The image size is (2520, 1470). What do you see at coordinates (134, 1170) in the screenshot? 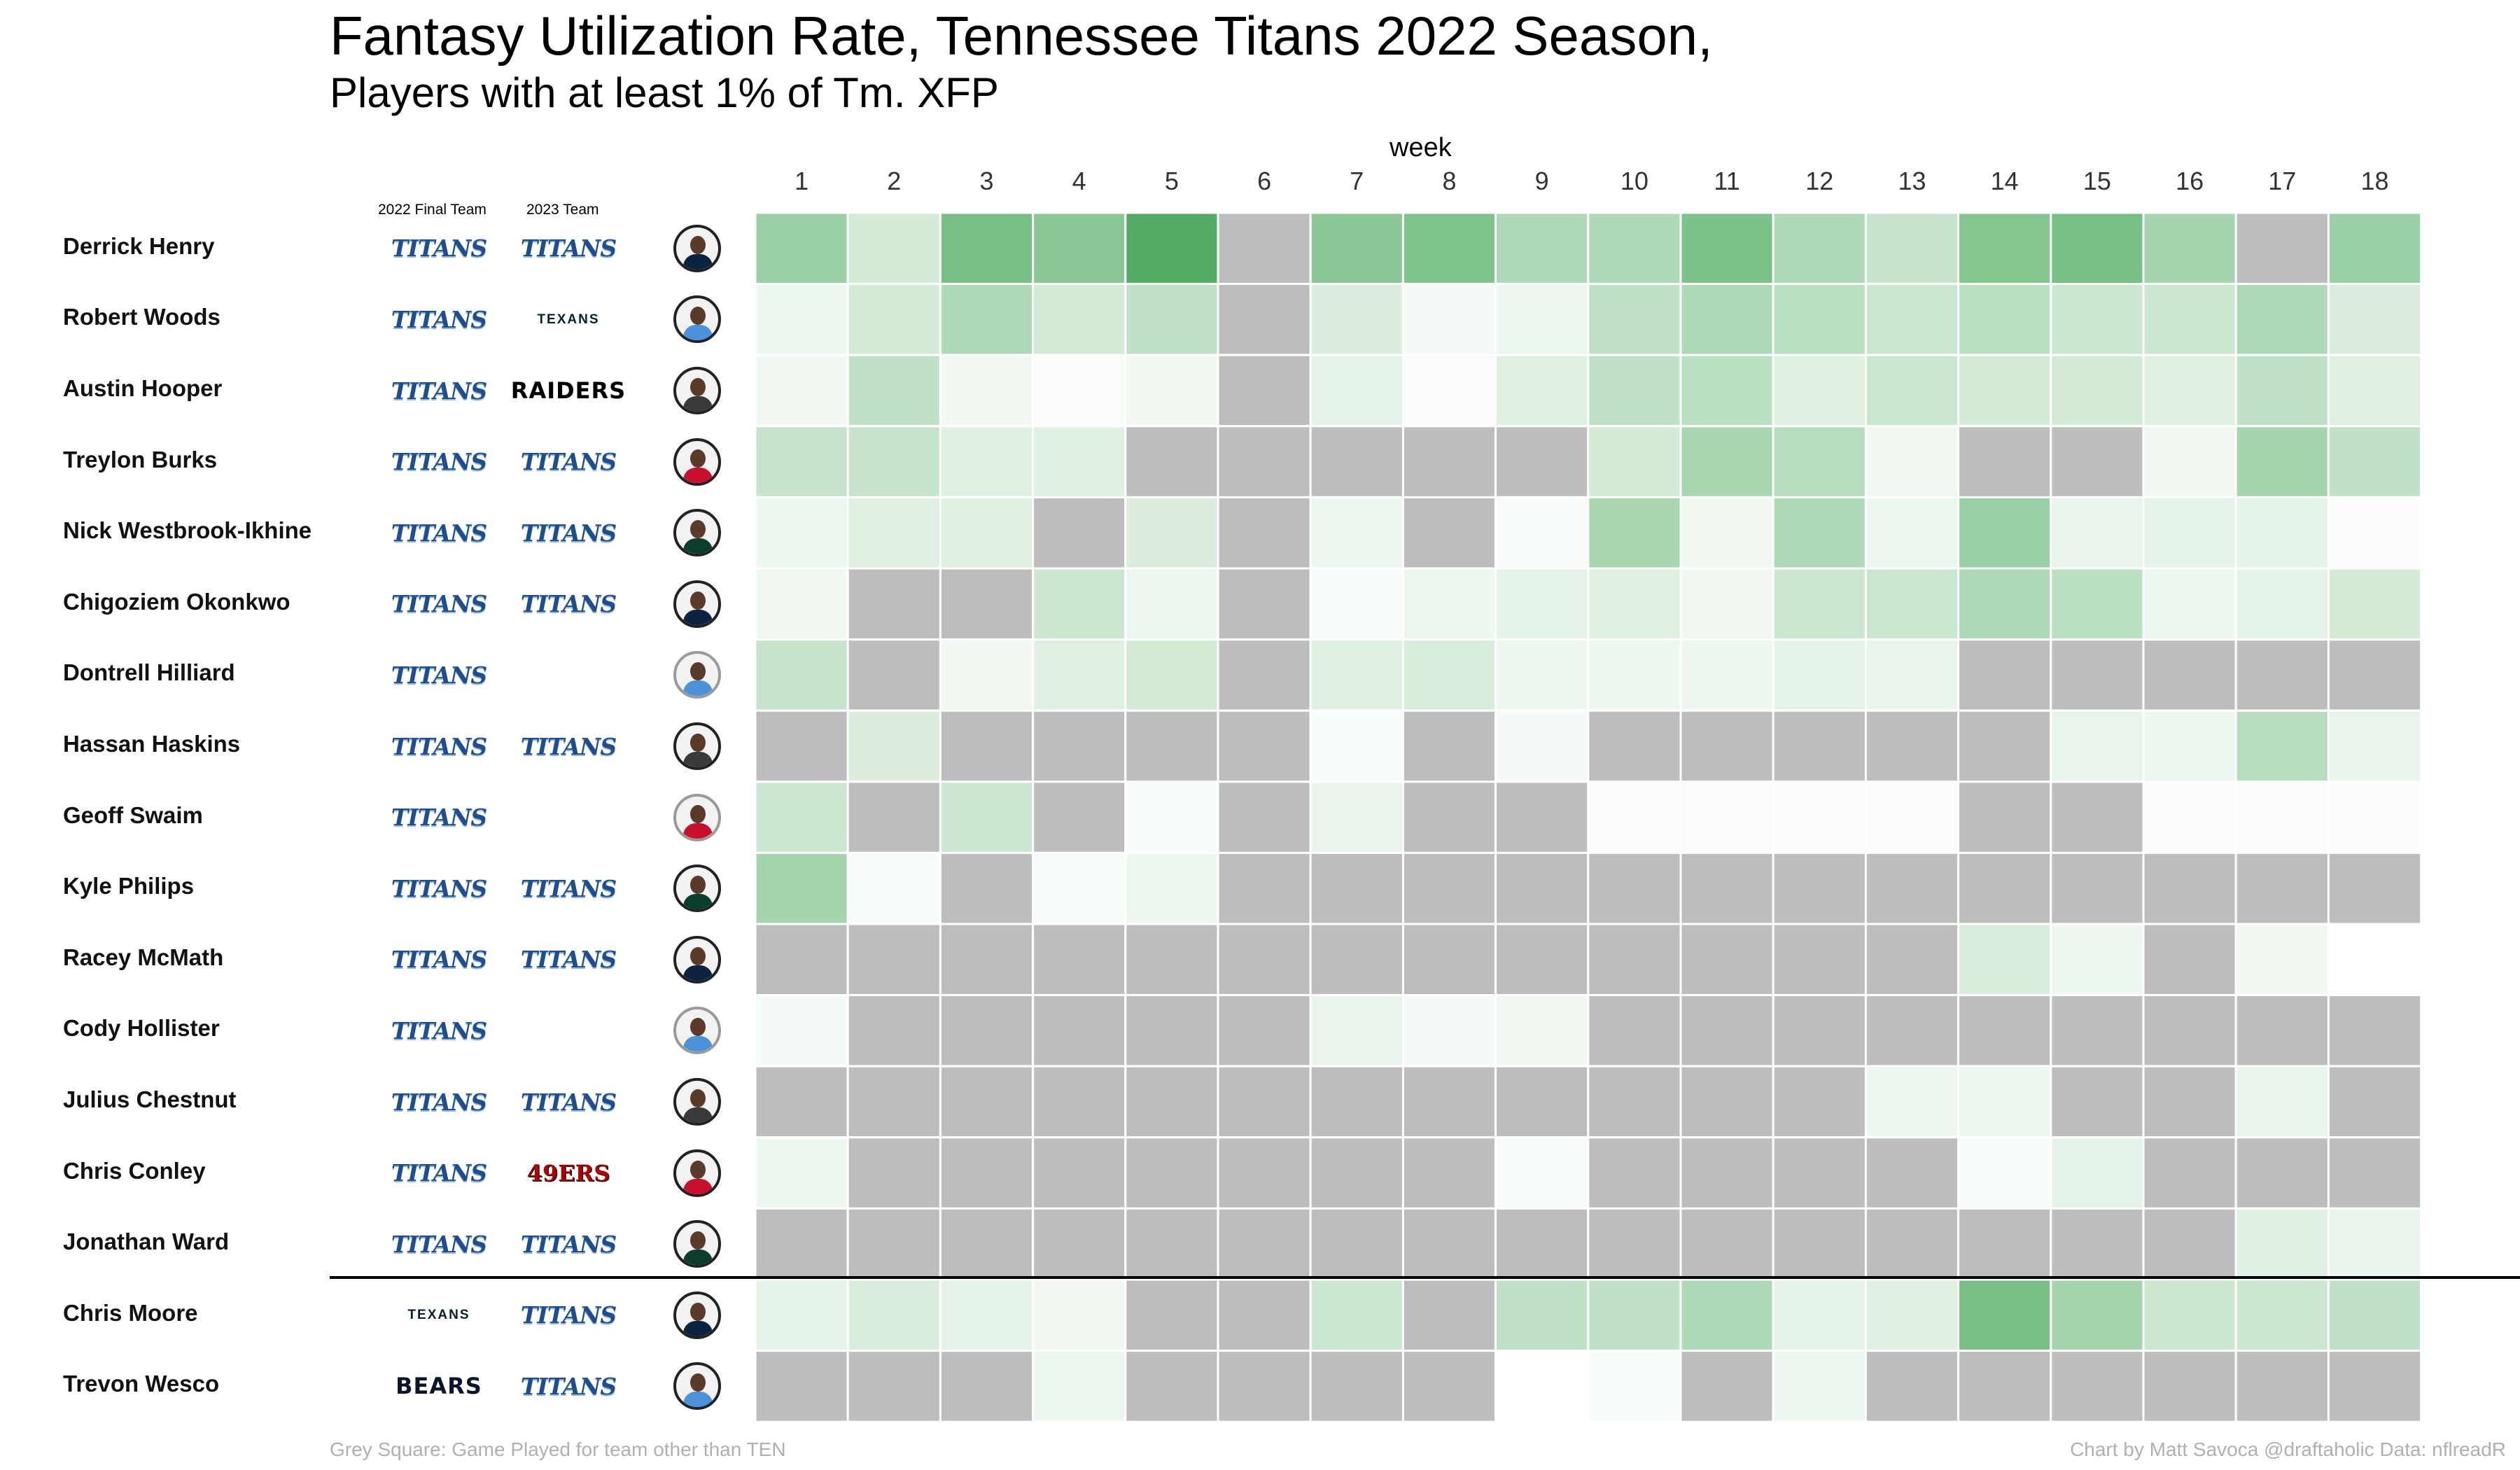
I see `player-name: Chris Conley` at bounding box center [134, 1170].